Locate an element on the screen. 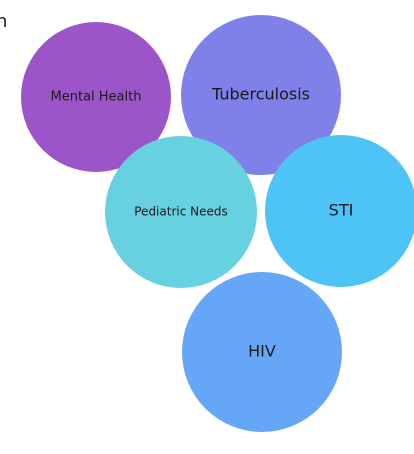 This screenshot has width=414, height=454. bubble-label: HIV is located at coordinates (262, 351).